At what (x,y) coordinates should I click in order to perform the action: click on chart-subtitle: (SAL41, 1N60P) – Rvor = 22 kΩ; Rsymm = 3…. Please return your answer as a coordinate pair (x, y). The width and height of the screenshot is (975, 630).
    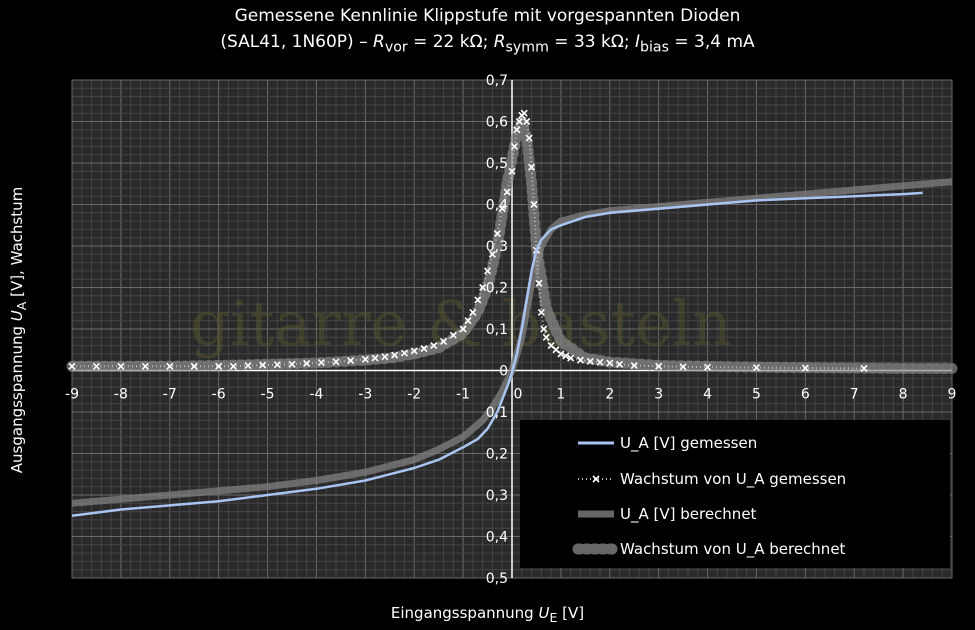
    Looking at the image, I should click on (487, 43).